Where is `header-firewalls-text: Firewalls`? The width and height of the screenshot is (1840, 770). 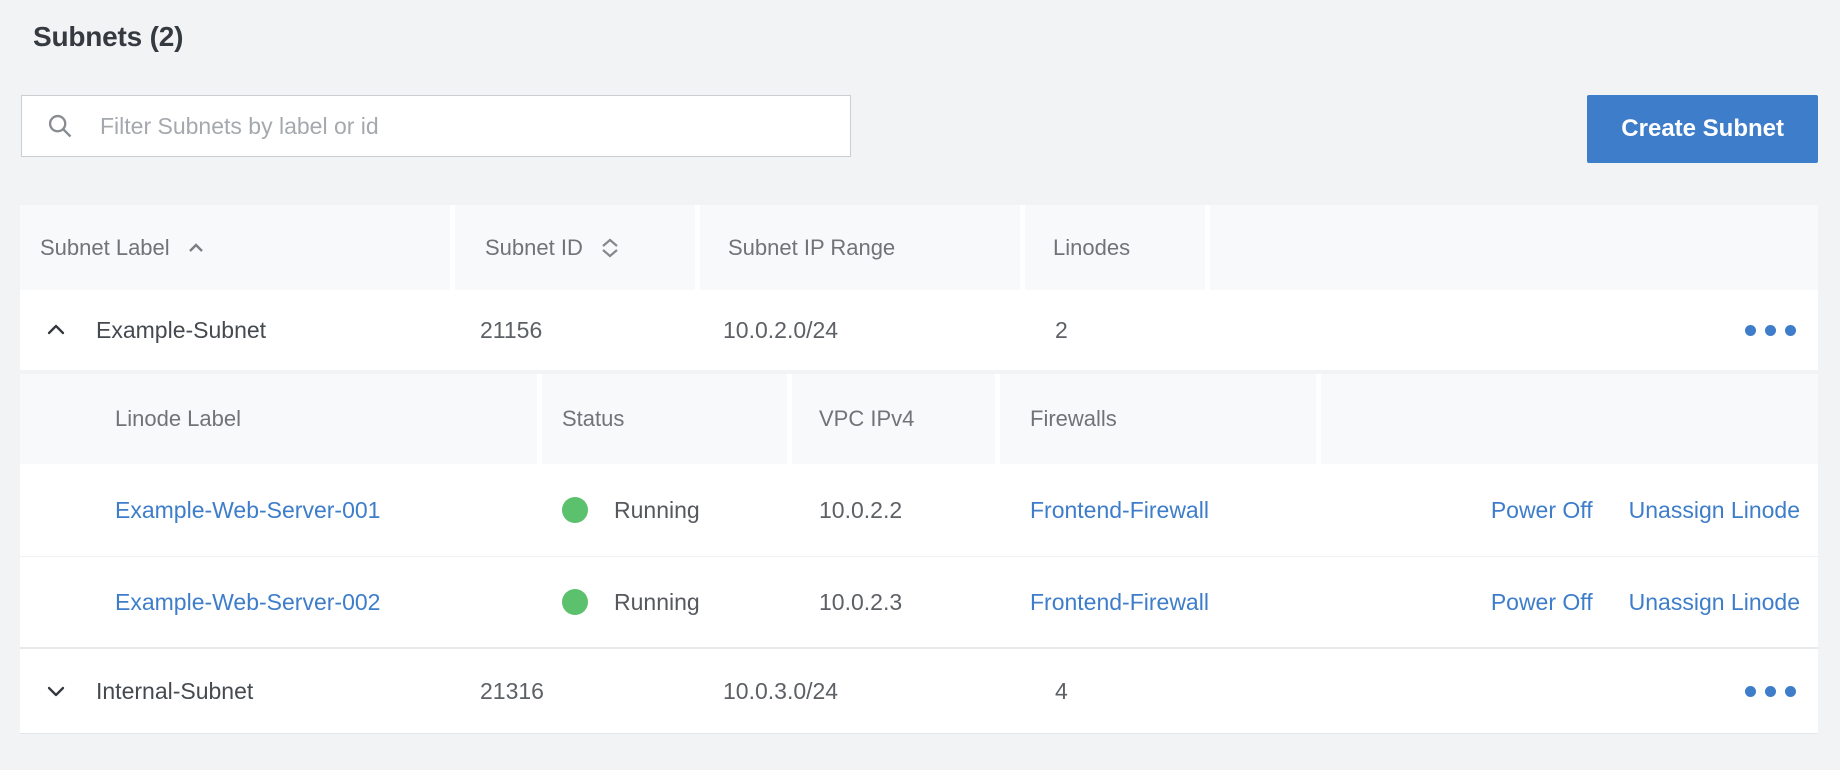 header-firewalls-text: Firewalls is located at coordinates (1073, 418).